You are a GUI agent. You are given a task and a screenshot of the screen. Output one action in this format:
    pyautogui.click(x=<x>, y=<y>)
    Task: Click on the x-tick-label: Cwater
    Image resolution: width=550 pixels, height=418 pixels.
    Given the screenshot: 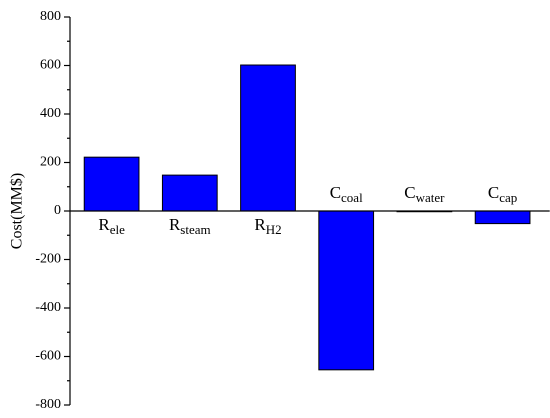 What is the action you would take?
    pyautogui.click(x=424, y=194)
    